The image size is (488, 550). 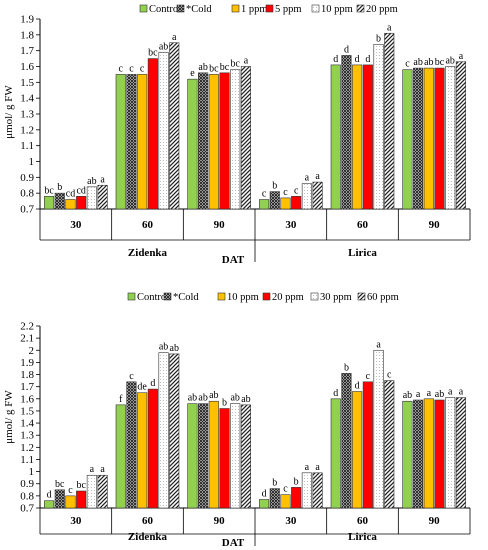 What do you see at coordinates (27, 99) in the screenshot?
I see `y-tick-label: 1.4` at bounding box center [27, 99].